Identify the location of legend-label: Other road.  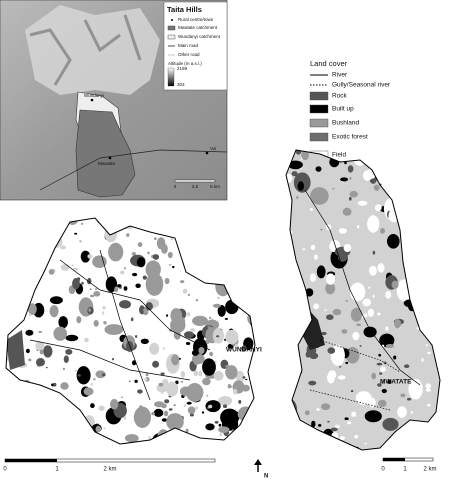
(189, 54).